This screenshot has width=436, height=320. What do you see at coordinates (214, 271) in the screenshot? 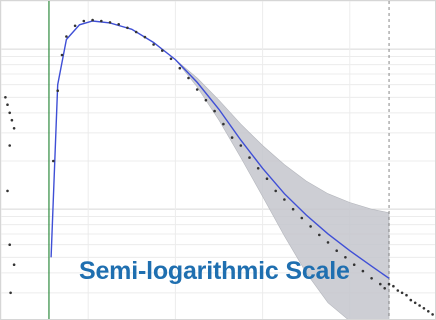
I see `chart-title: Semi-logarithmic Scale` at bounding box center [214, 271].